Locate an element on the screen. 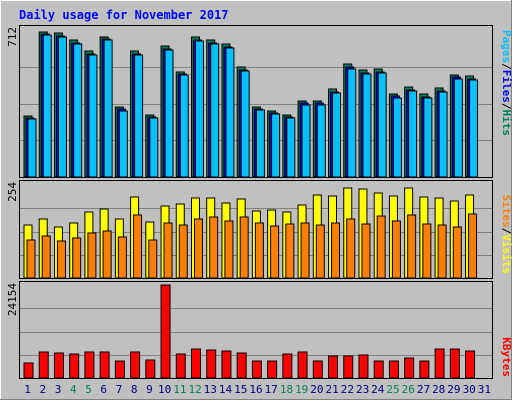 The height and width of the screenshot is (405, 512). legend-pages: Pages is located at coordinates (506, 46).